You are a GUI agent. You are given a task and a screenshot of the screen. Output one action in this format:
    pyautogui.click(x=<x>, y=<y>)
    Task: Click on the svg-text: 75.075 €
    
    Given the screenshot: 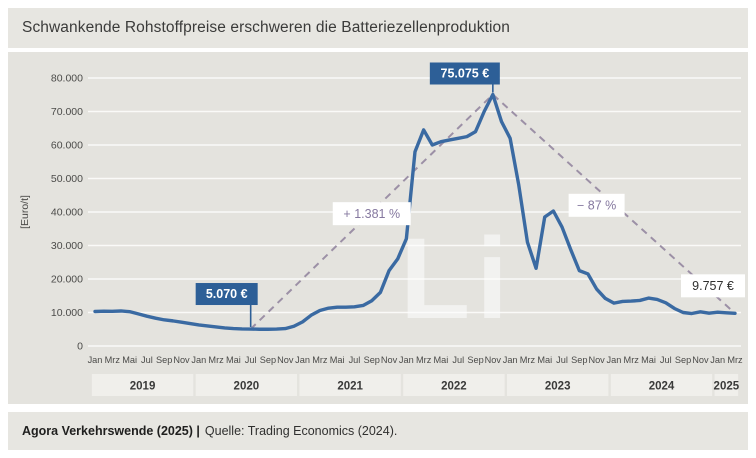 What is the action you would take?
    pyautogui.click(x=465, y=74)
    